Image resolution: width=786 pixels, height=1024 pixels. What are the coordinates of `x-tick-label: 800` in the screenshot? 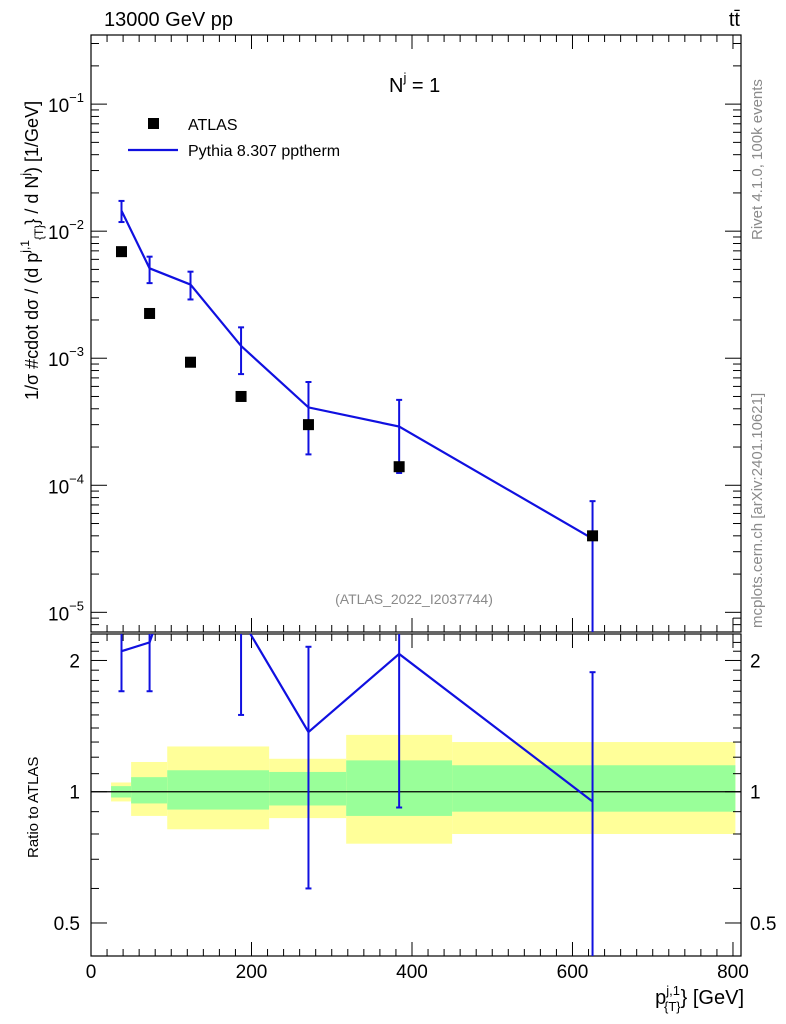 It's located at (733, 972).